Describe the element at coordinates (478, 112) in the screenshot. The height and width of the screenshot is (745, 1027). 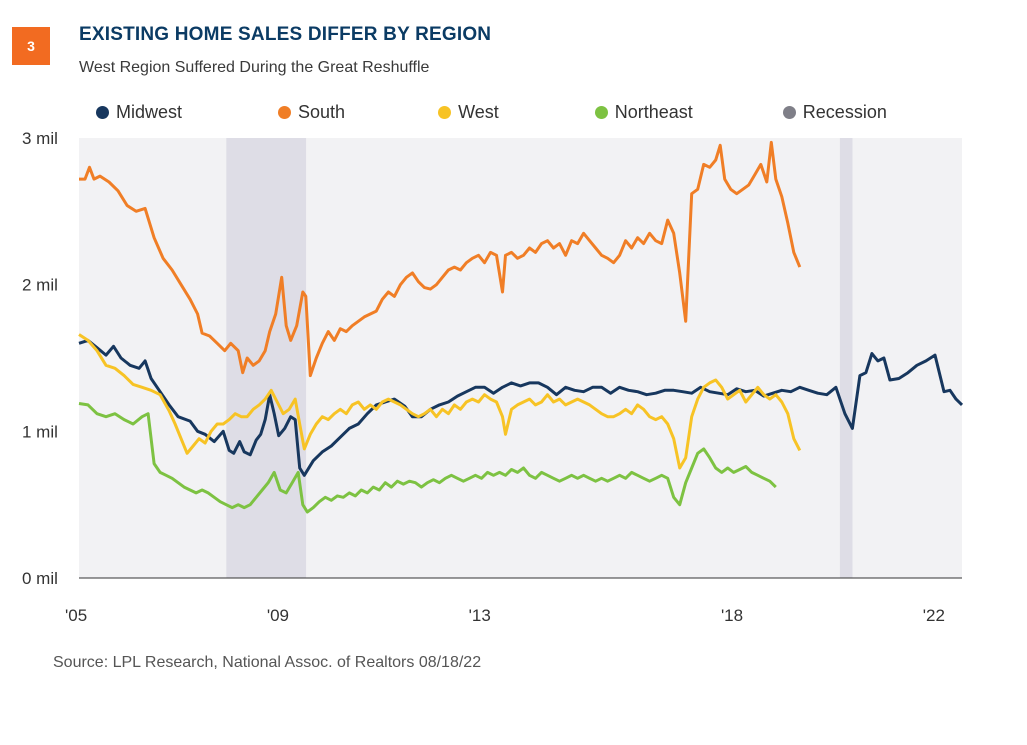
I see `legend-label-west: West` at that location.